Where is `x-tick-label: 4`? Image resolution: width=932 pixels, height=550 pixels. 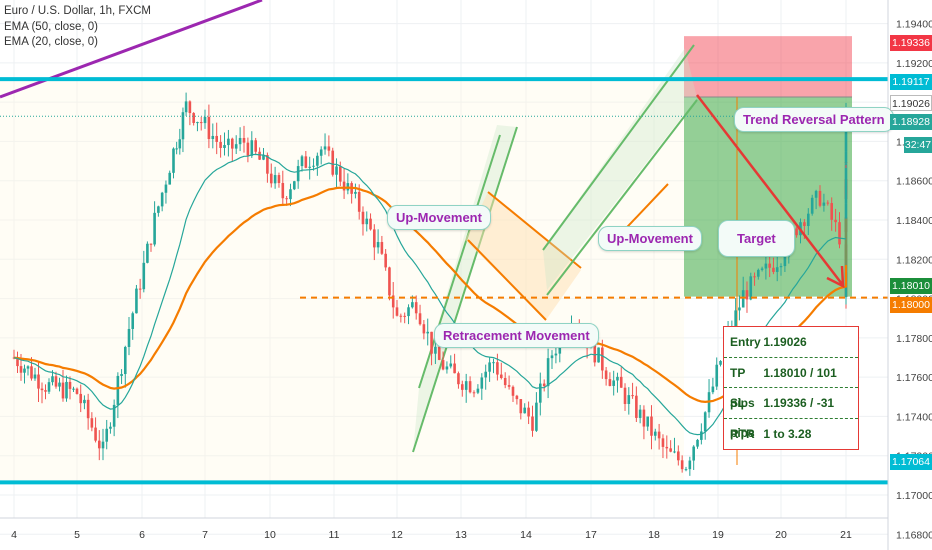
x-tick-label: 4 is located at coordinates (14, 535).